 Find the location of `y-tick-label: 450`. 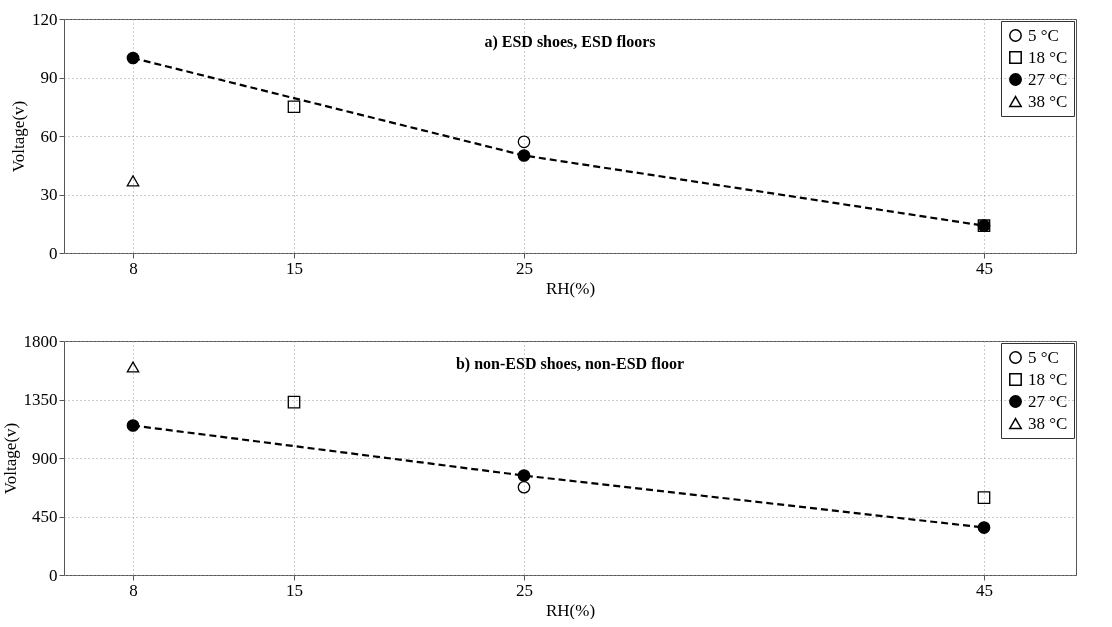

y-tick-label: 450 is located at coordinates (45, 516).